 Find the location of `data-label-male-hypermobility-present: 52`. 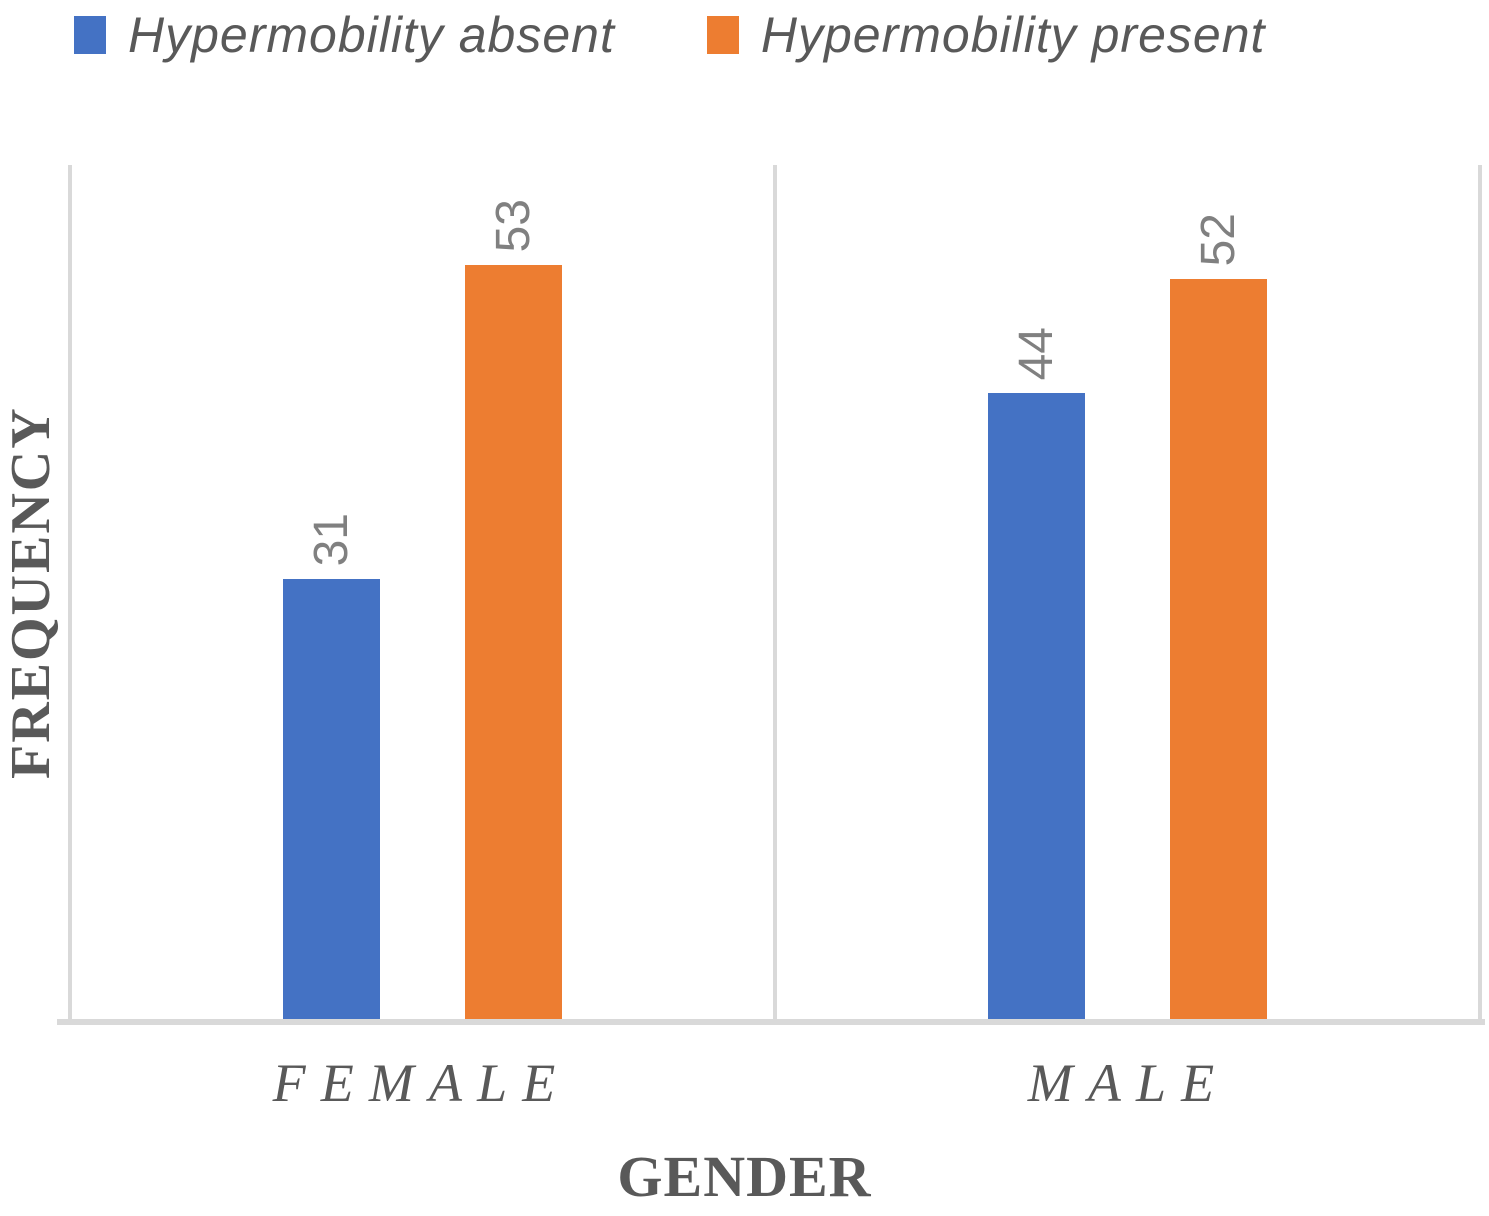

data-label-male-hypermobility-present: 52 is located at coordinates (1218, 239).